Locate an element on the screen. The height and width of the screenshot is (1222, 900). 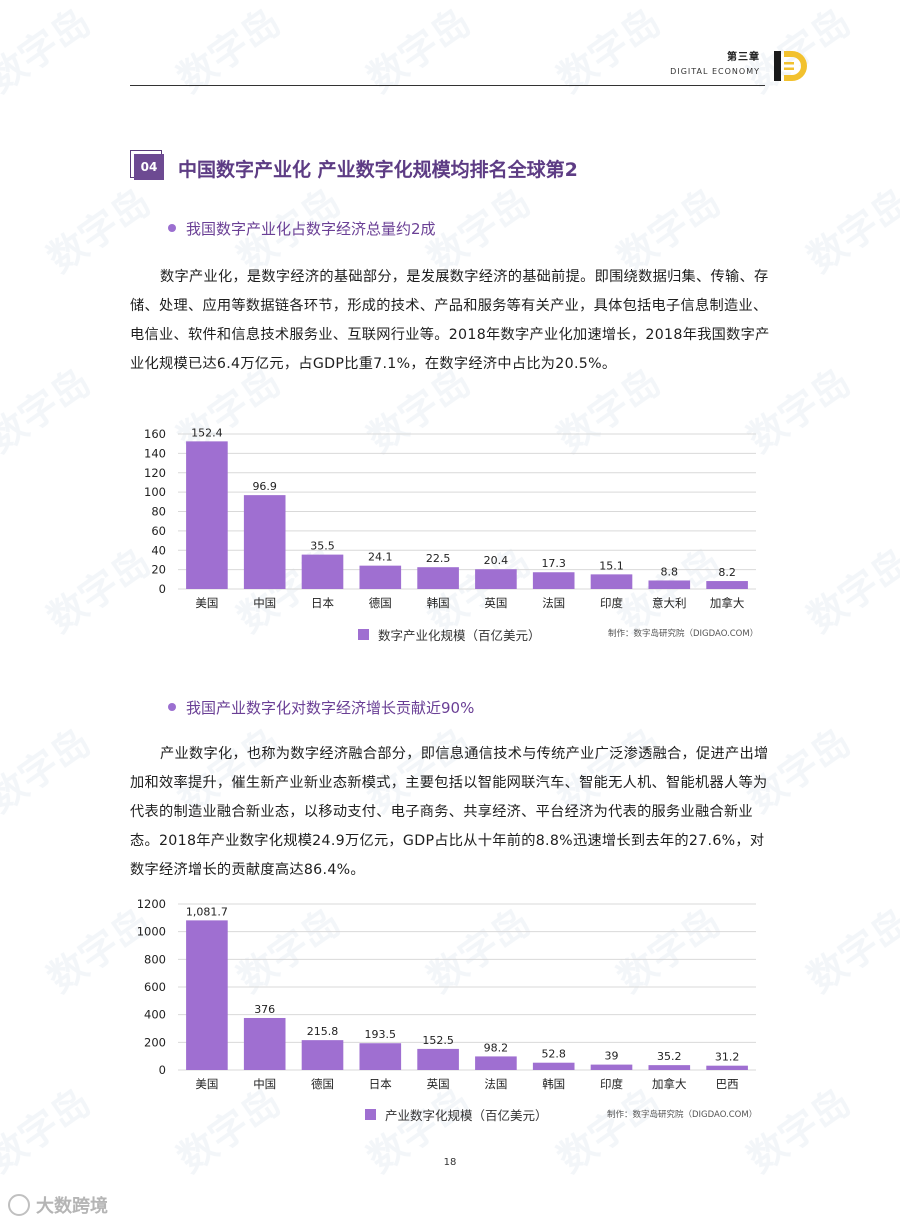
chapter-english-label: DIGITAL ECONOMY is located at coordinates (715, 71).